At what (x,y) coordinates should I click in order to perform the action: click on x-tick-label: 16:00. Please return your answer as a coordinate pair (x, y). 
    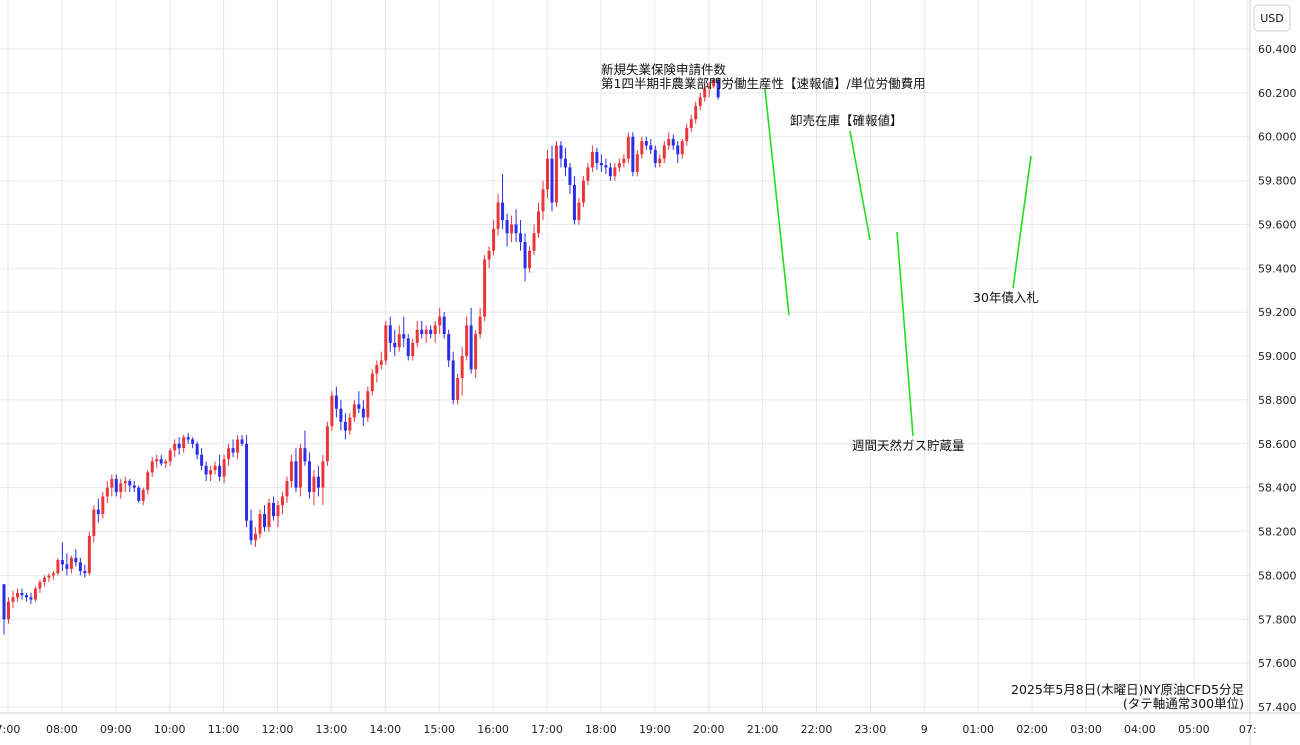
    Looking at the image, I should click on (493, 729).